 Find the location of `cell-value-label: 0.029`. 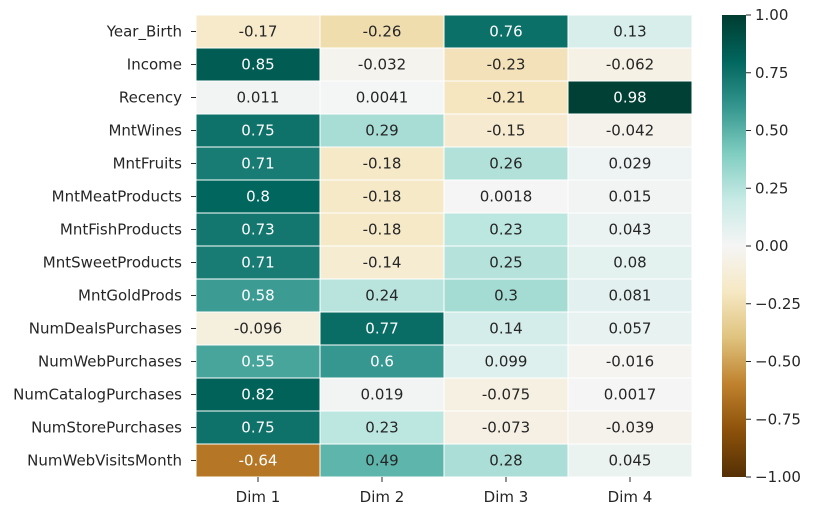

cell-value-label: 0.029 is located at coordinates (630, 164).